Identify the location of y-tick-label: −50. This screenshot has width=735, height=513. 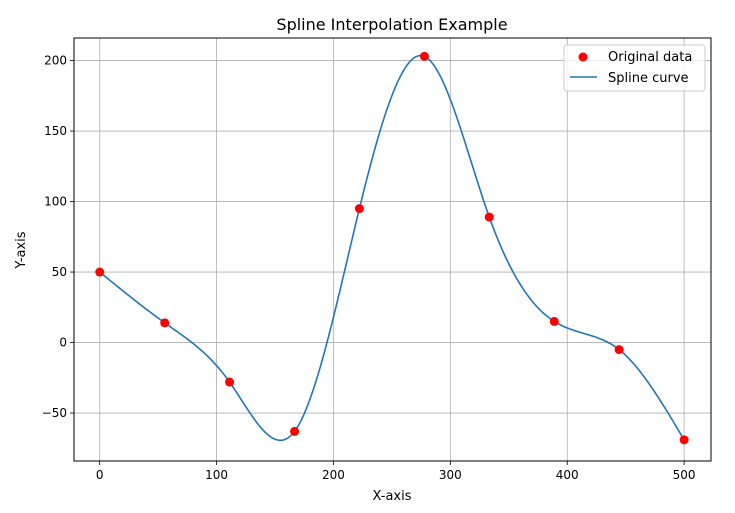
(54, 413).